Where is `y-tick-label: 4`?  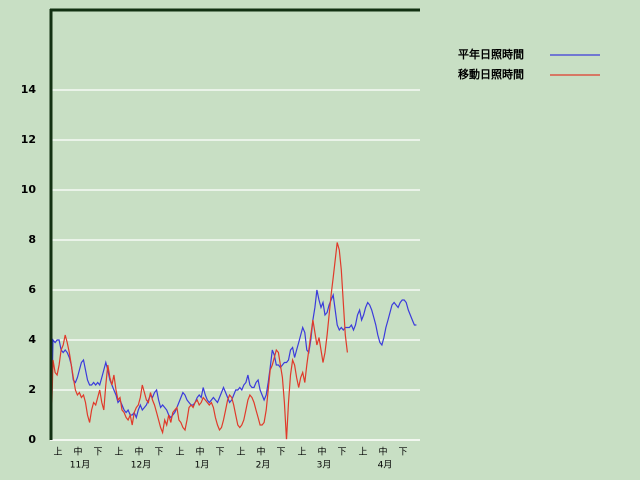 y-tick-label: 4 is located at coordinates (32, 339).